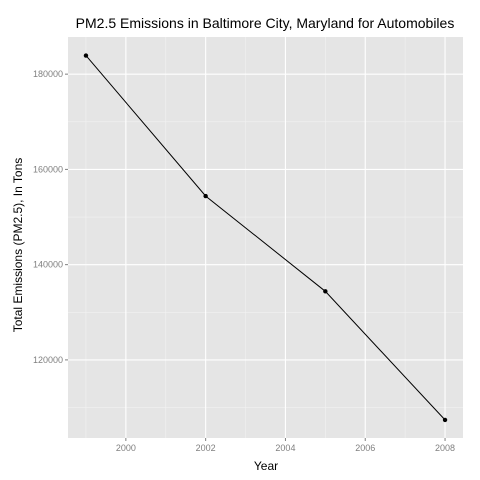 The height and width of the screenshot is (480, 480). What do you see at coordinates (445, 448) in the screenshot?
I see `x-tick-label: 2008` at bounding box center [445, 448].